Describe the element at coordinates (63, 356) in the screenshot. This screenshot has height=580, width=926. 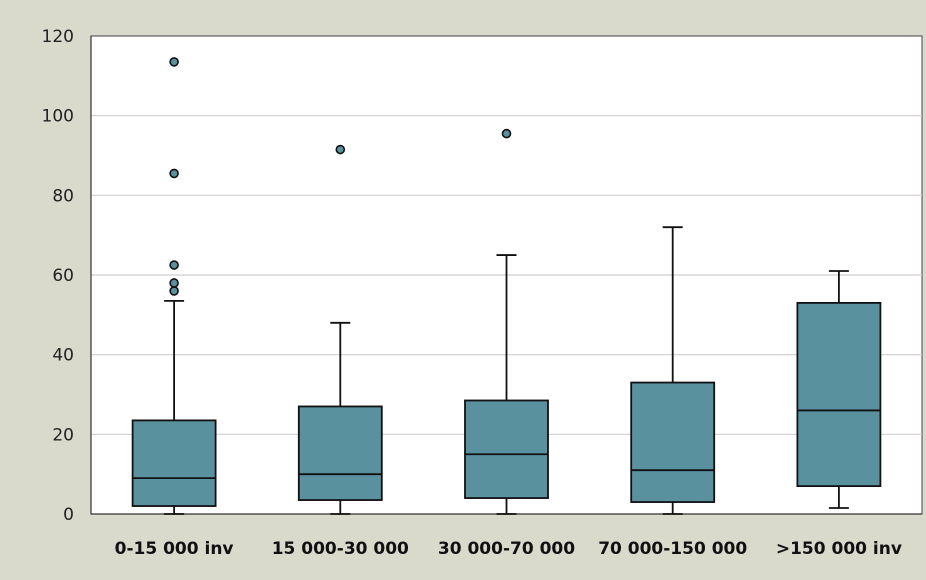
I see `y-tick-label: 40` at that location.